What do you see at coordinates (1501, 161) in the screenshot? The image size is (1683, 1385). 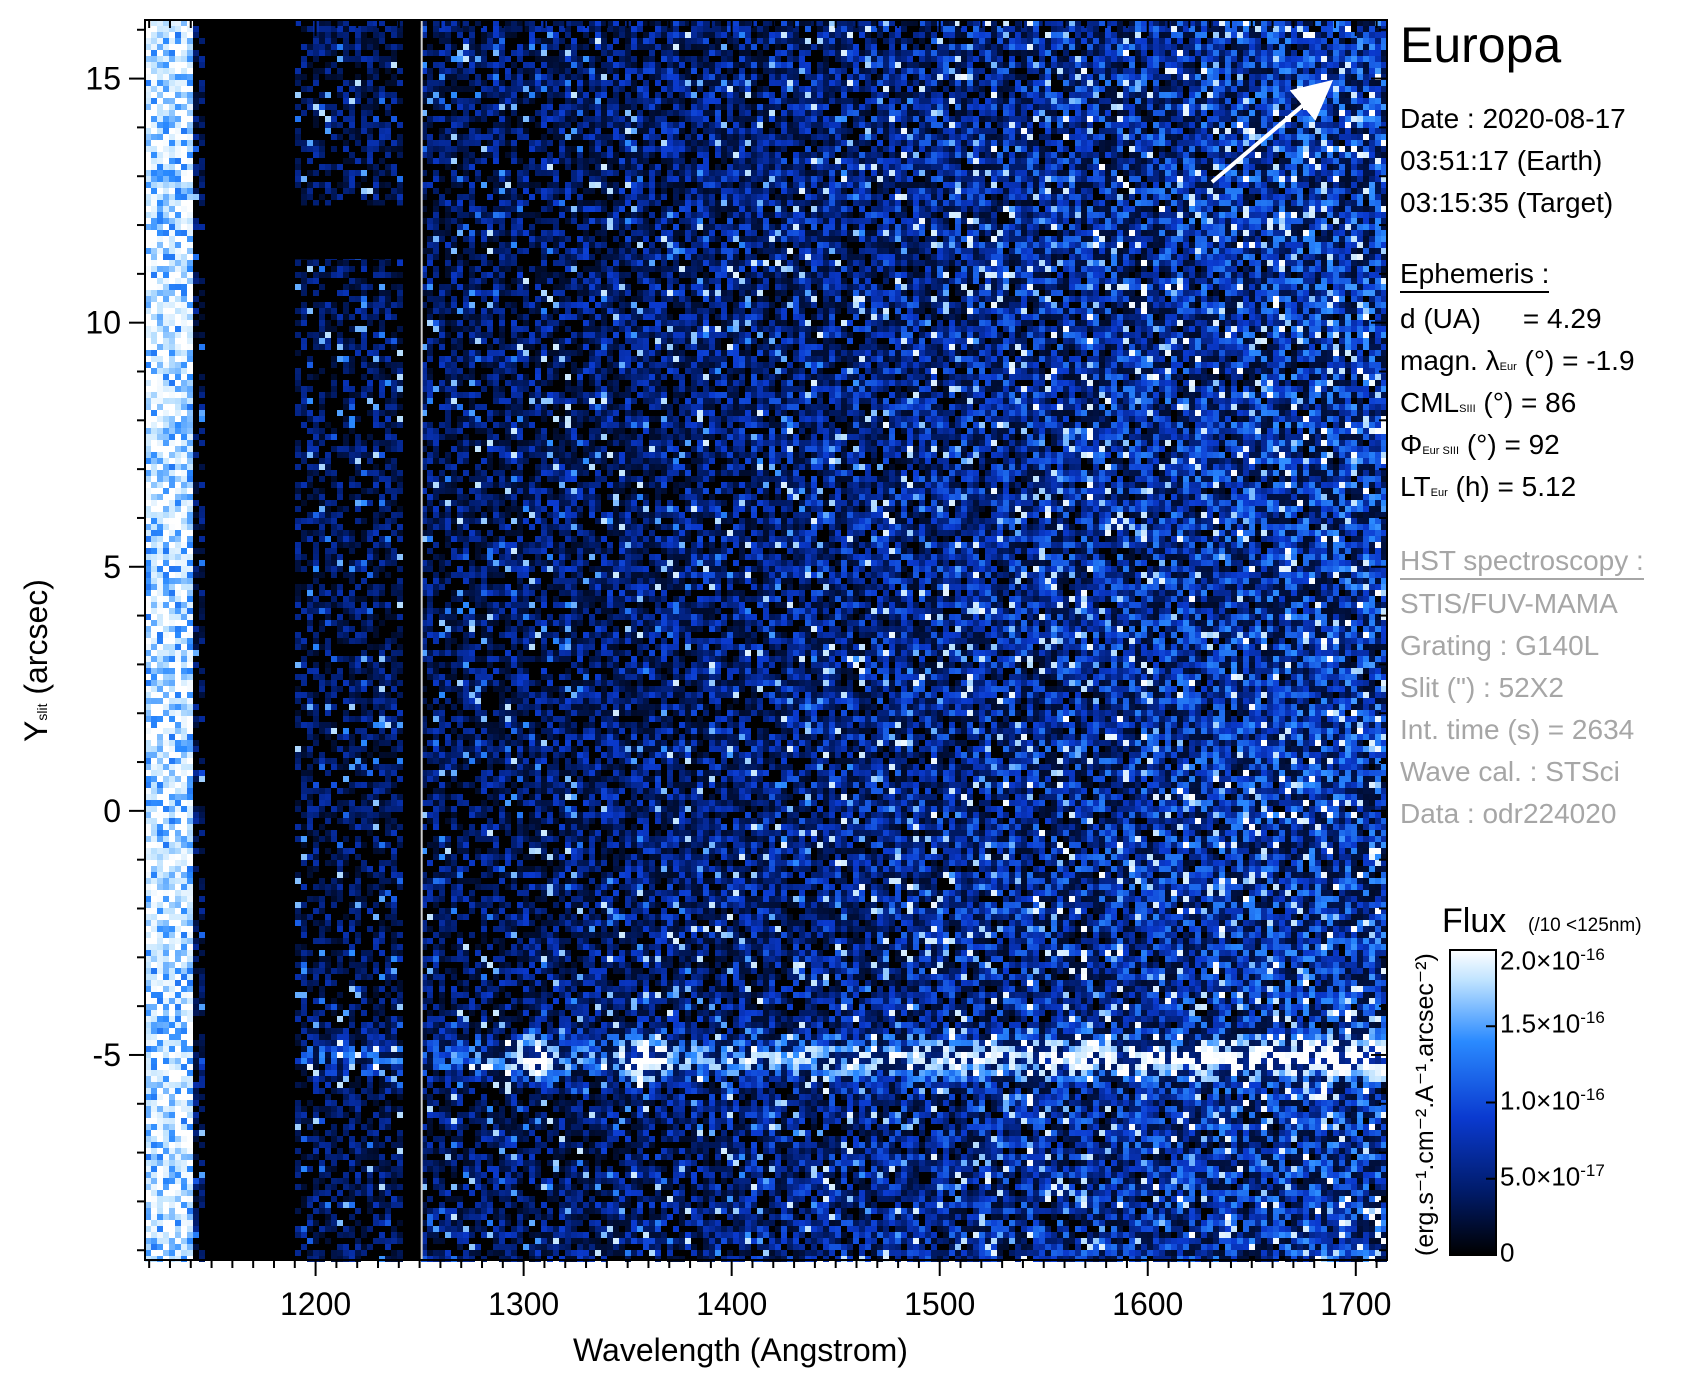 I see `earth-time: 03:51:17 (Earth)` at bounding box center [1501, 161].